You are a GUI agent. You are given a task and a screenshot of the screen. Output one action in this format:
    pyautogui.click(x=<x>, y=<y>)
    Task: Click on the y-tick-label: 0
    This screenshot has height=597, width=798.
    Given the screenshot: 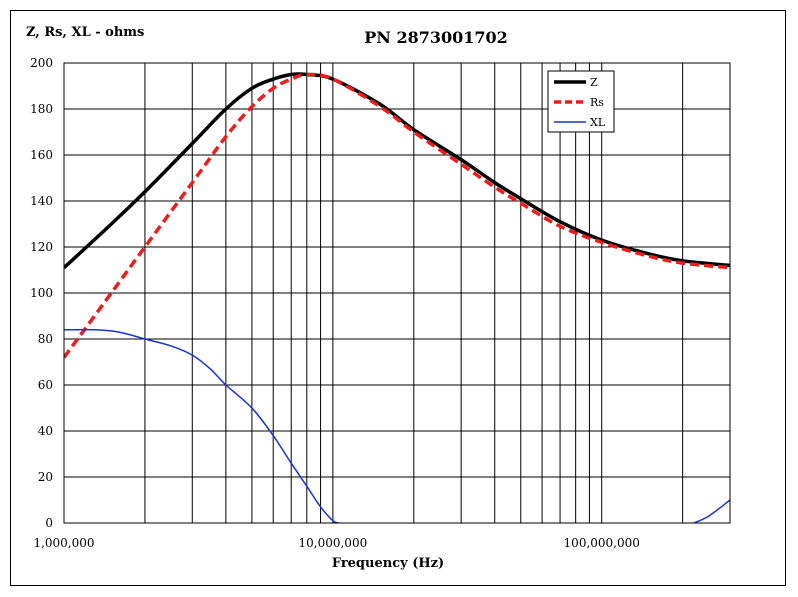 What is the action you would take?
    pyautogui.click(x=49, y=523)
    